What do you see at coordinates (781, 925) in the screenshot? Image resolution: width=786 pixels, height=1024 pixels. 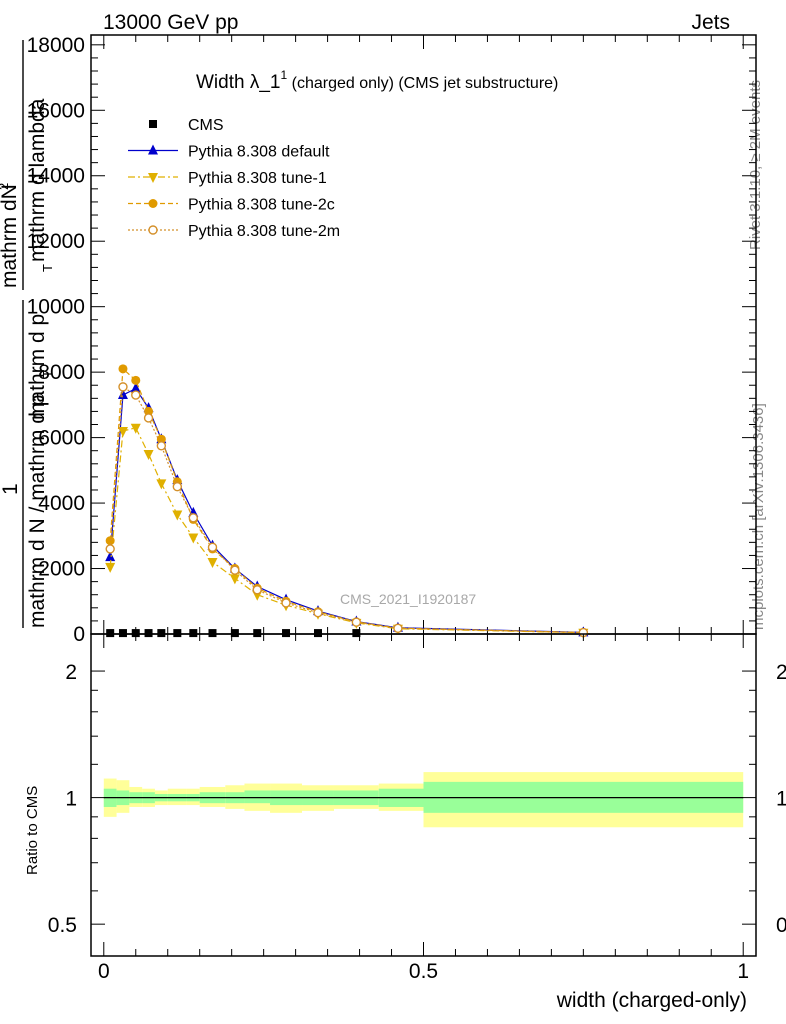 I see `ratio-y-tick-label-right: 0.5` at bounding box center [781, 925].